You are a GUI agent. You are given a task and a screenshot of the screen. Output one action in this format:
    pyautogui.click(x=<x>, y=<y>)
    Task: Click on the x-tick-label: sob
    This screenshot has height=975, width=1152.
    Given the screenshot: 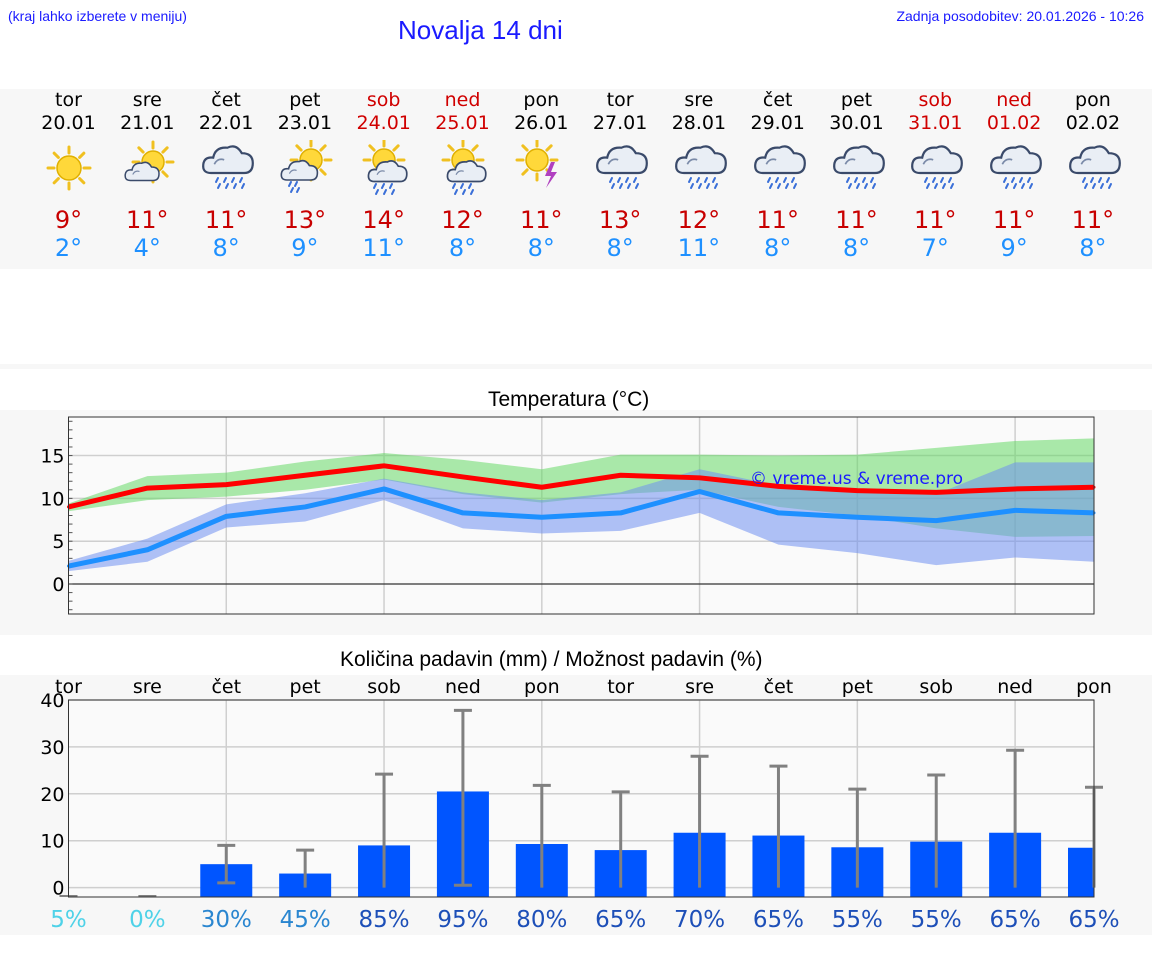 What is the action you would take?
    pyautogui.click(x=384, y=687)
    